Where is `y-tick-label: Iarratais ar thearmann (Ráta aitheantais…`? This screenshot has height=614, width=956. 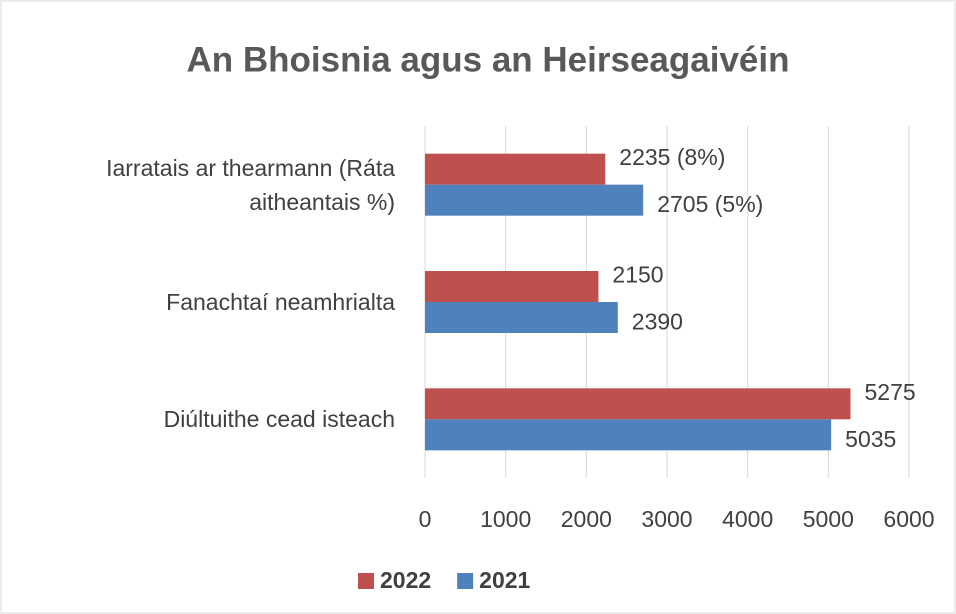
y-tick-label: Iarratais ar thearmann (Ráta aitheantais… is located at coordinates (250, 184).